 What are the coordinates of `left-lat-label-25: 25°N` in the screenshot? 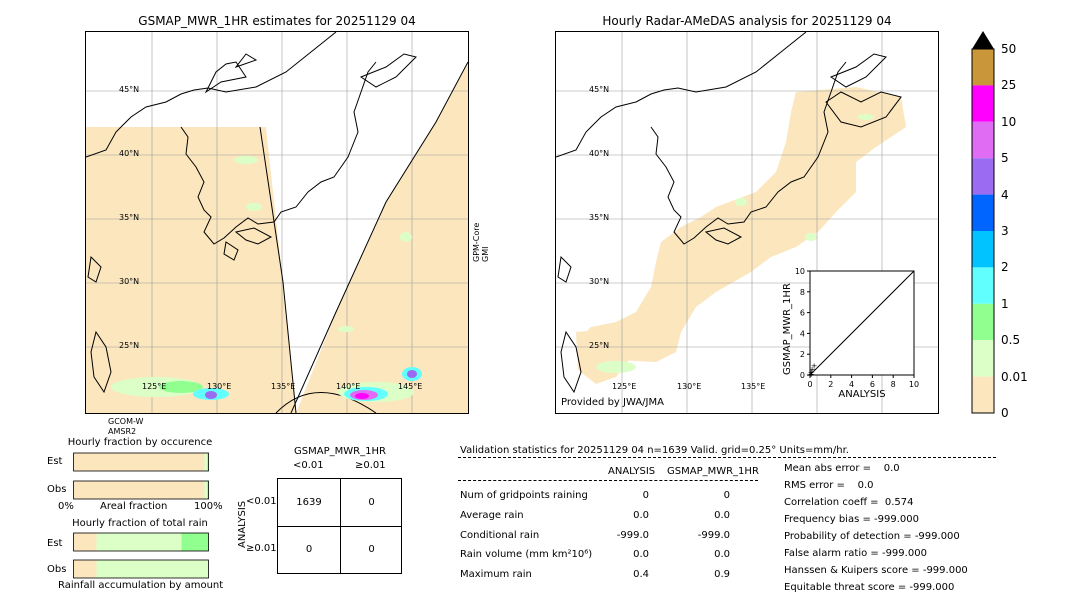 It's located at (129, 345).